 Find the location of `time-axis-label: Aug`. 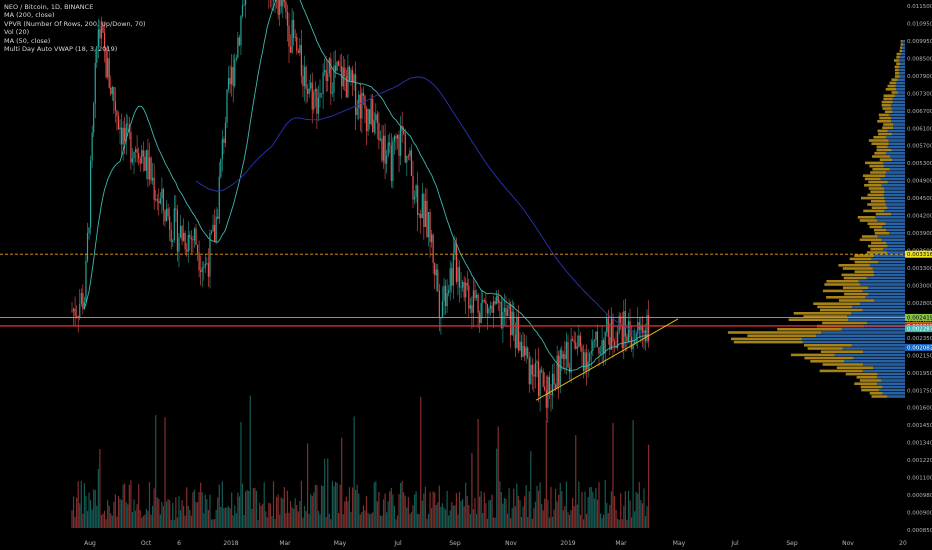

time-axis-label: Aug is located at coordinates (90, 543).